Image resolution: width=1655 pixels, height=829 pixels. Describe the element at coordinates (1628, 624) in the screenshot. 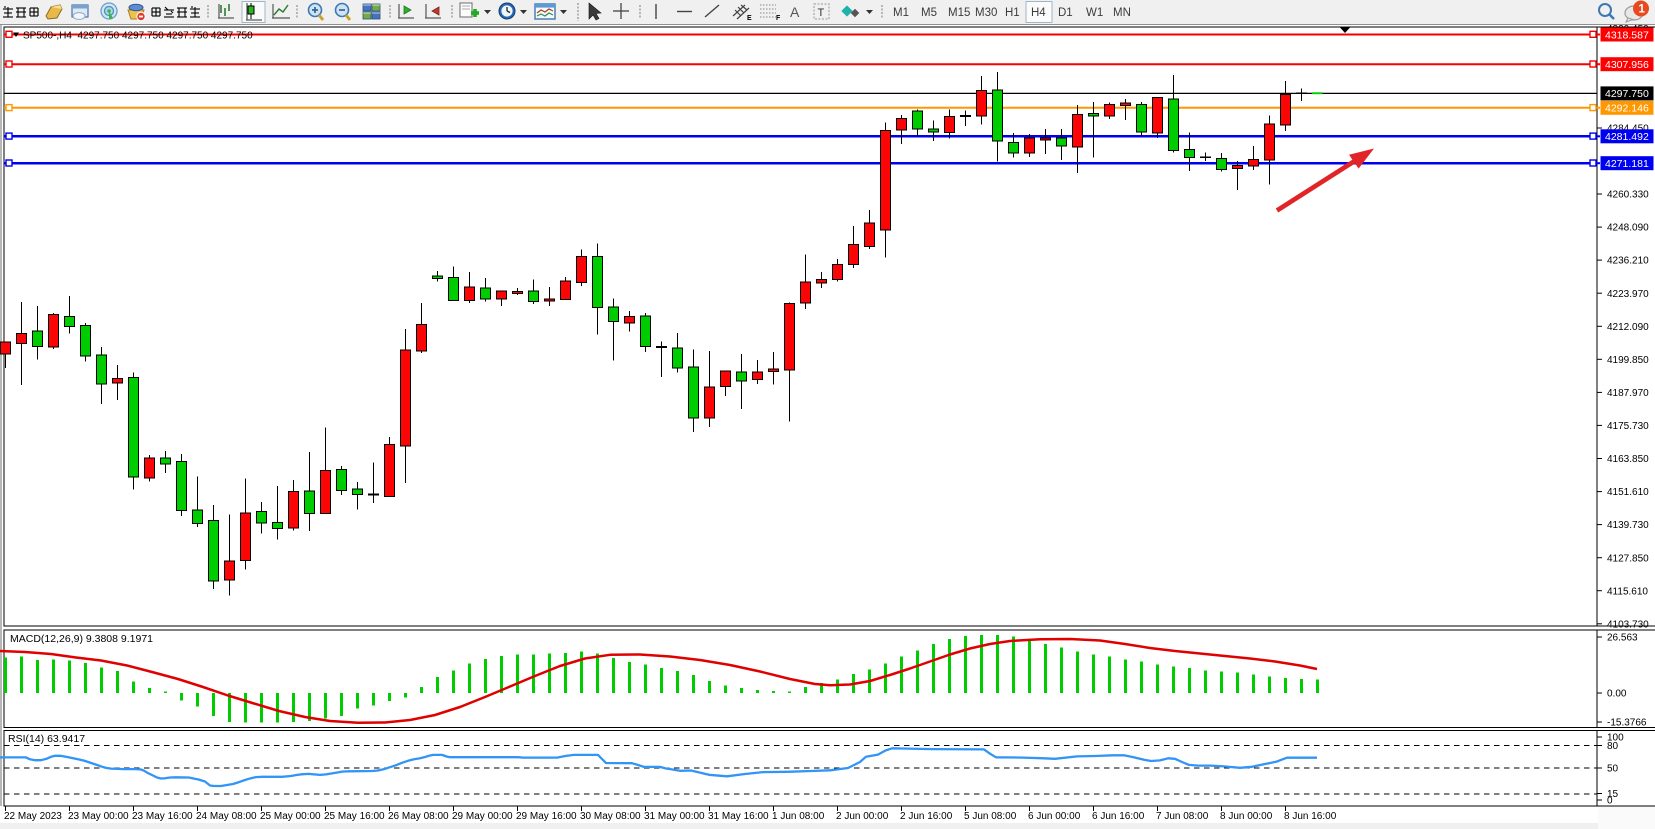

I see `svg-text: 4103.730` at that location.